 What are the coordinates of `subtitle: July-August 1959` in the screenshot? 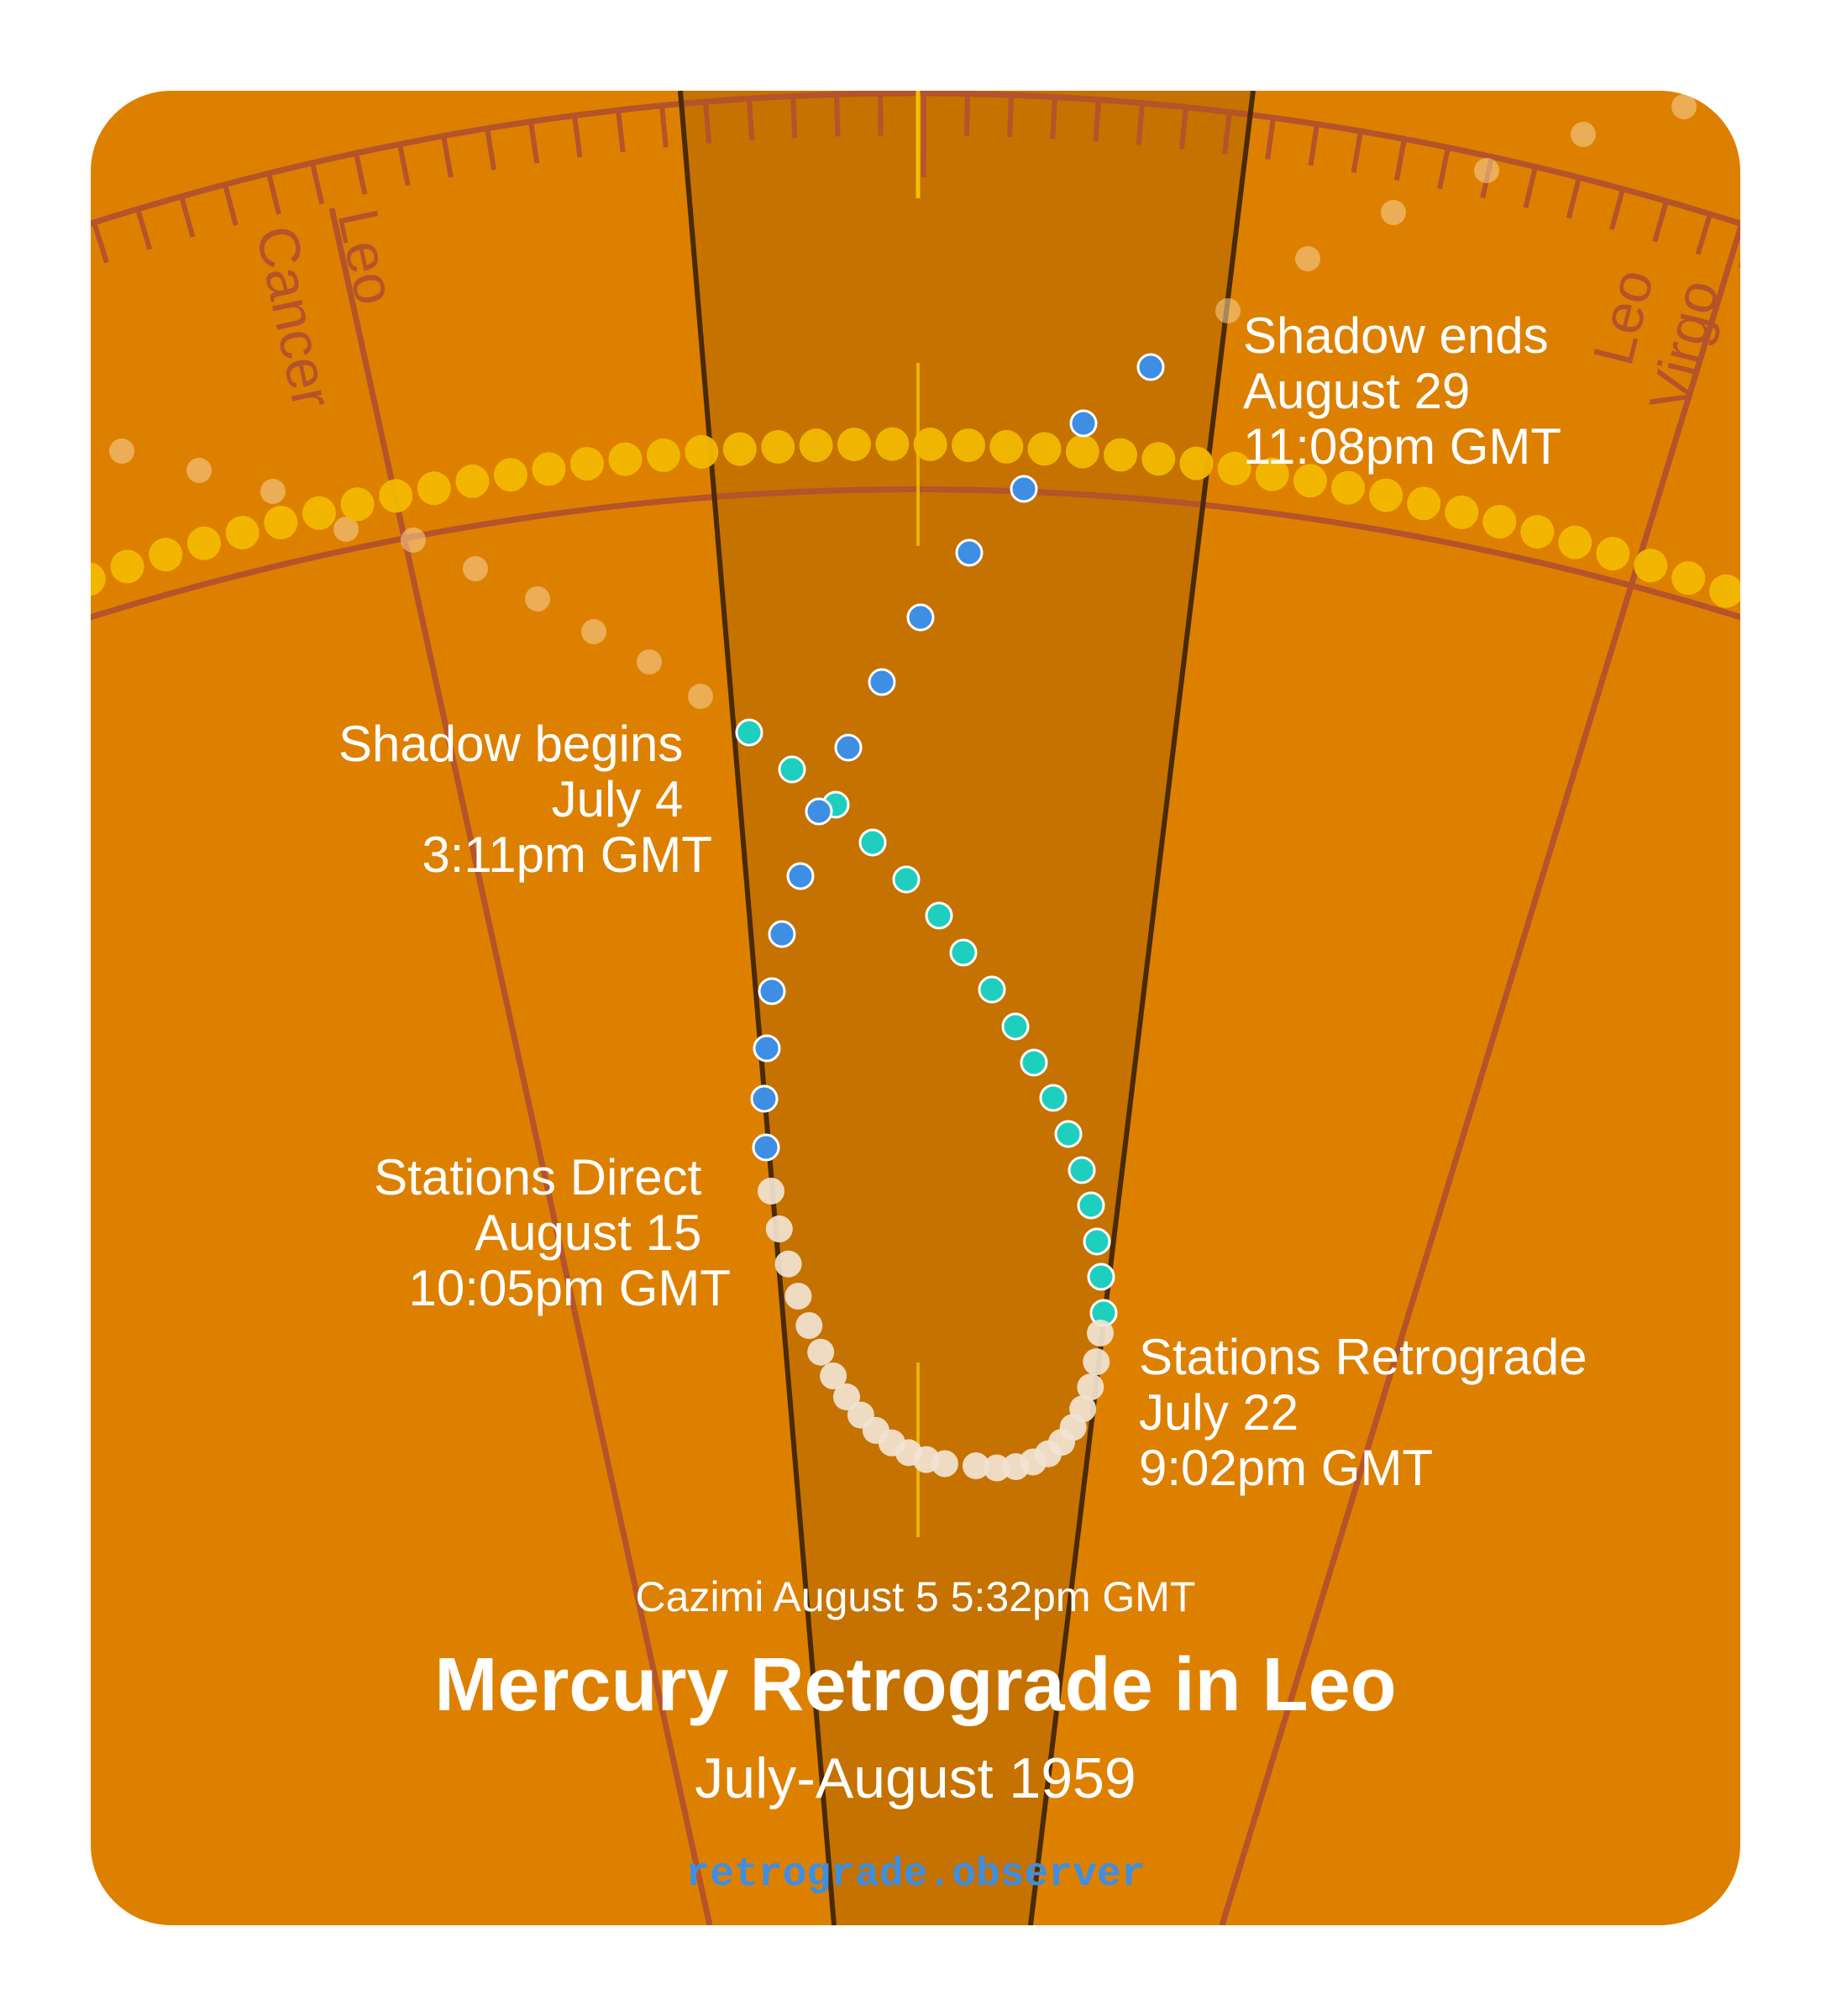 It's located at (915, 1778).